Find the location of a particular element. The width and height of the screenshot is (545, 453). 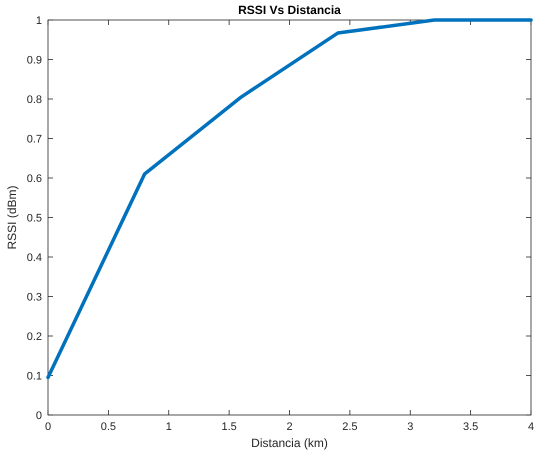

x-tick-label: 4 is located at coordinates (531, 427).